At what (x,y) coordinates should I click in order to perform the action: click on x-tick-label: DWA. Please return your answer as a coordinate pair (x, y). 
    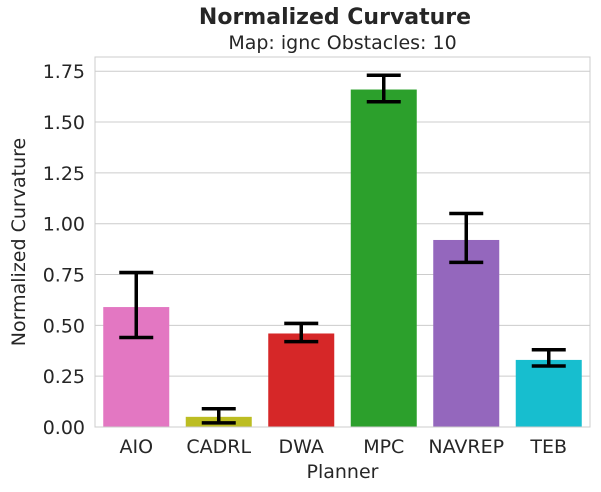
    Looking at the image, I should click on (301, 447).